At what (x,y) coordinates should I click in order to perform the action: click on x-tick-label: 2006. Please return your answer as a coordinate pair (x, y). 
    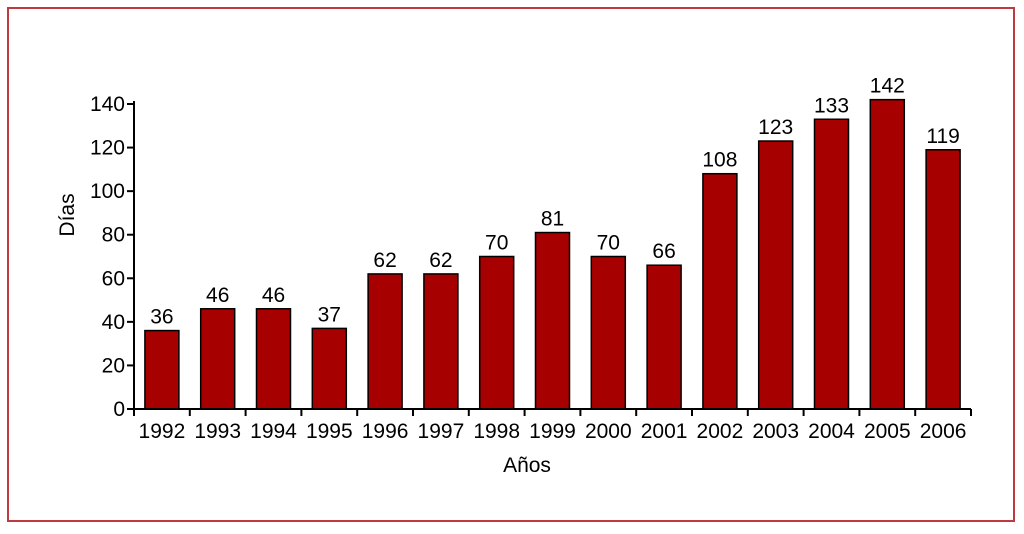
    Looking at the image, I should click on (943, 431).